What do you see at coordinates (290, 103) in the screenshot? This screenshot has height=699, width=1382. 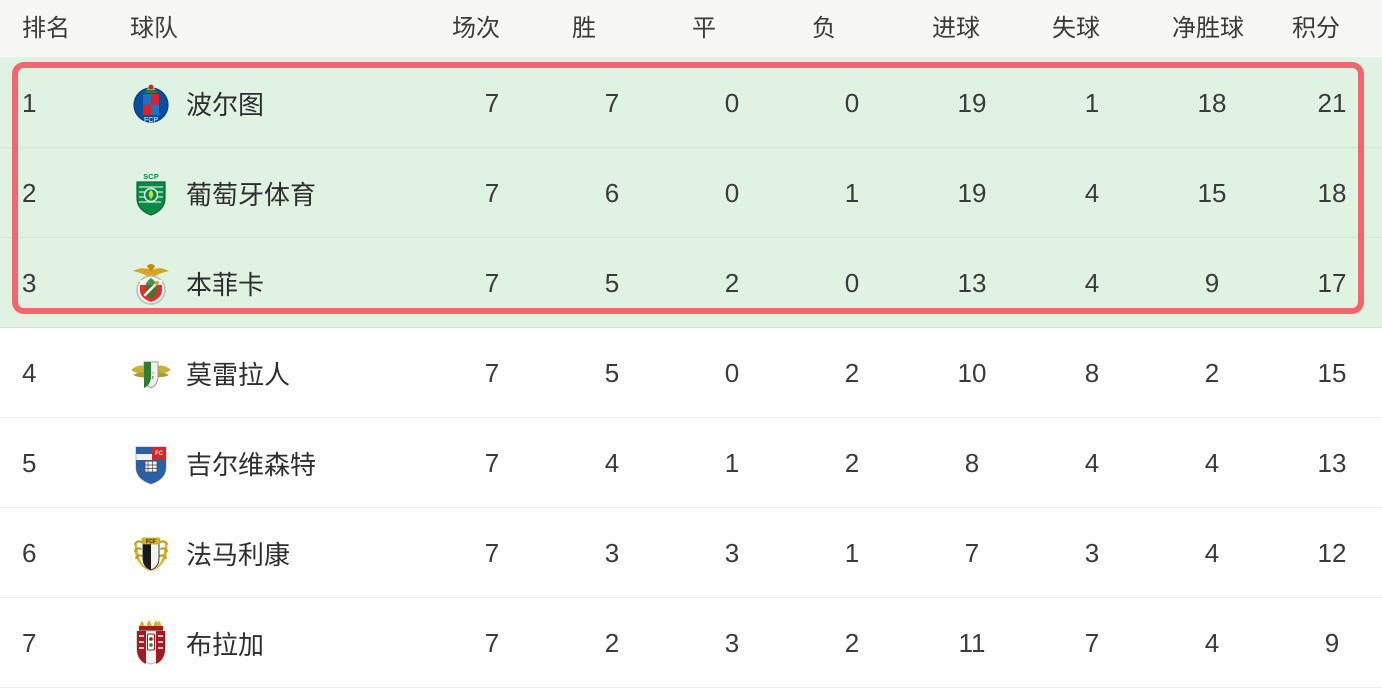 I see `cell-team: 波尔图` at bounding box center [290, 103].